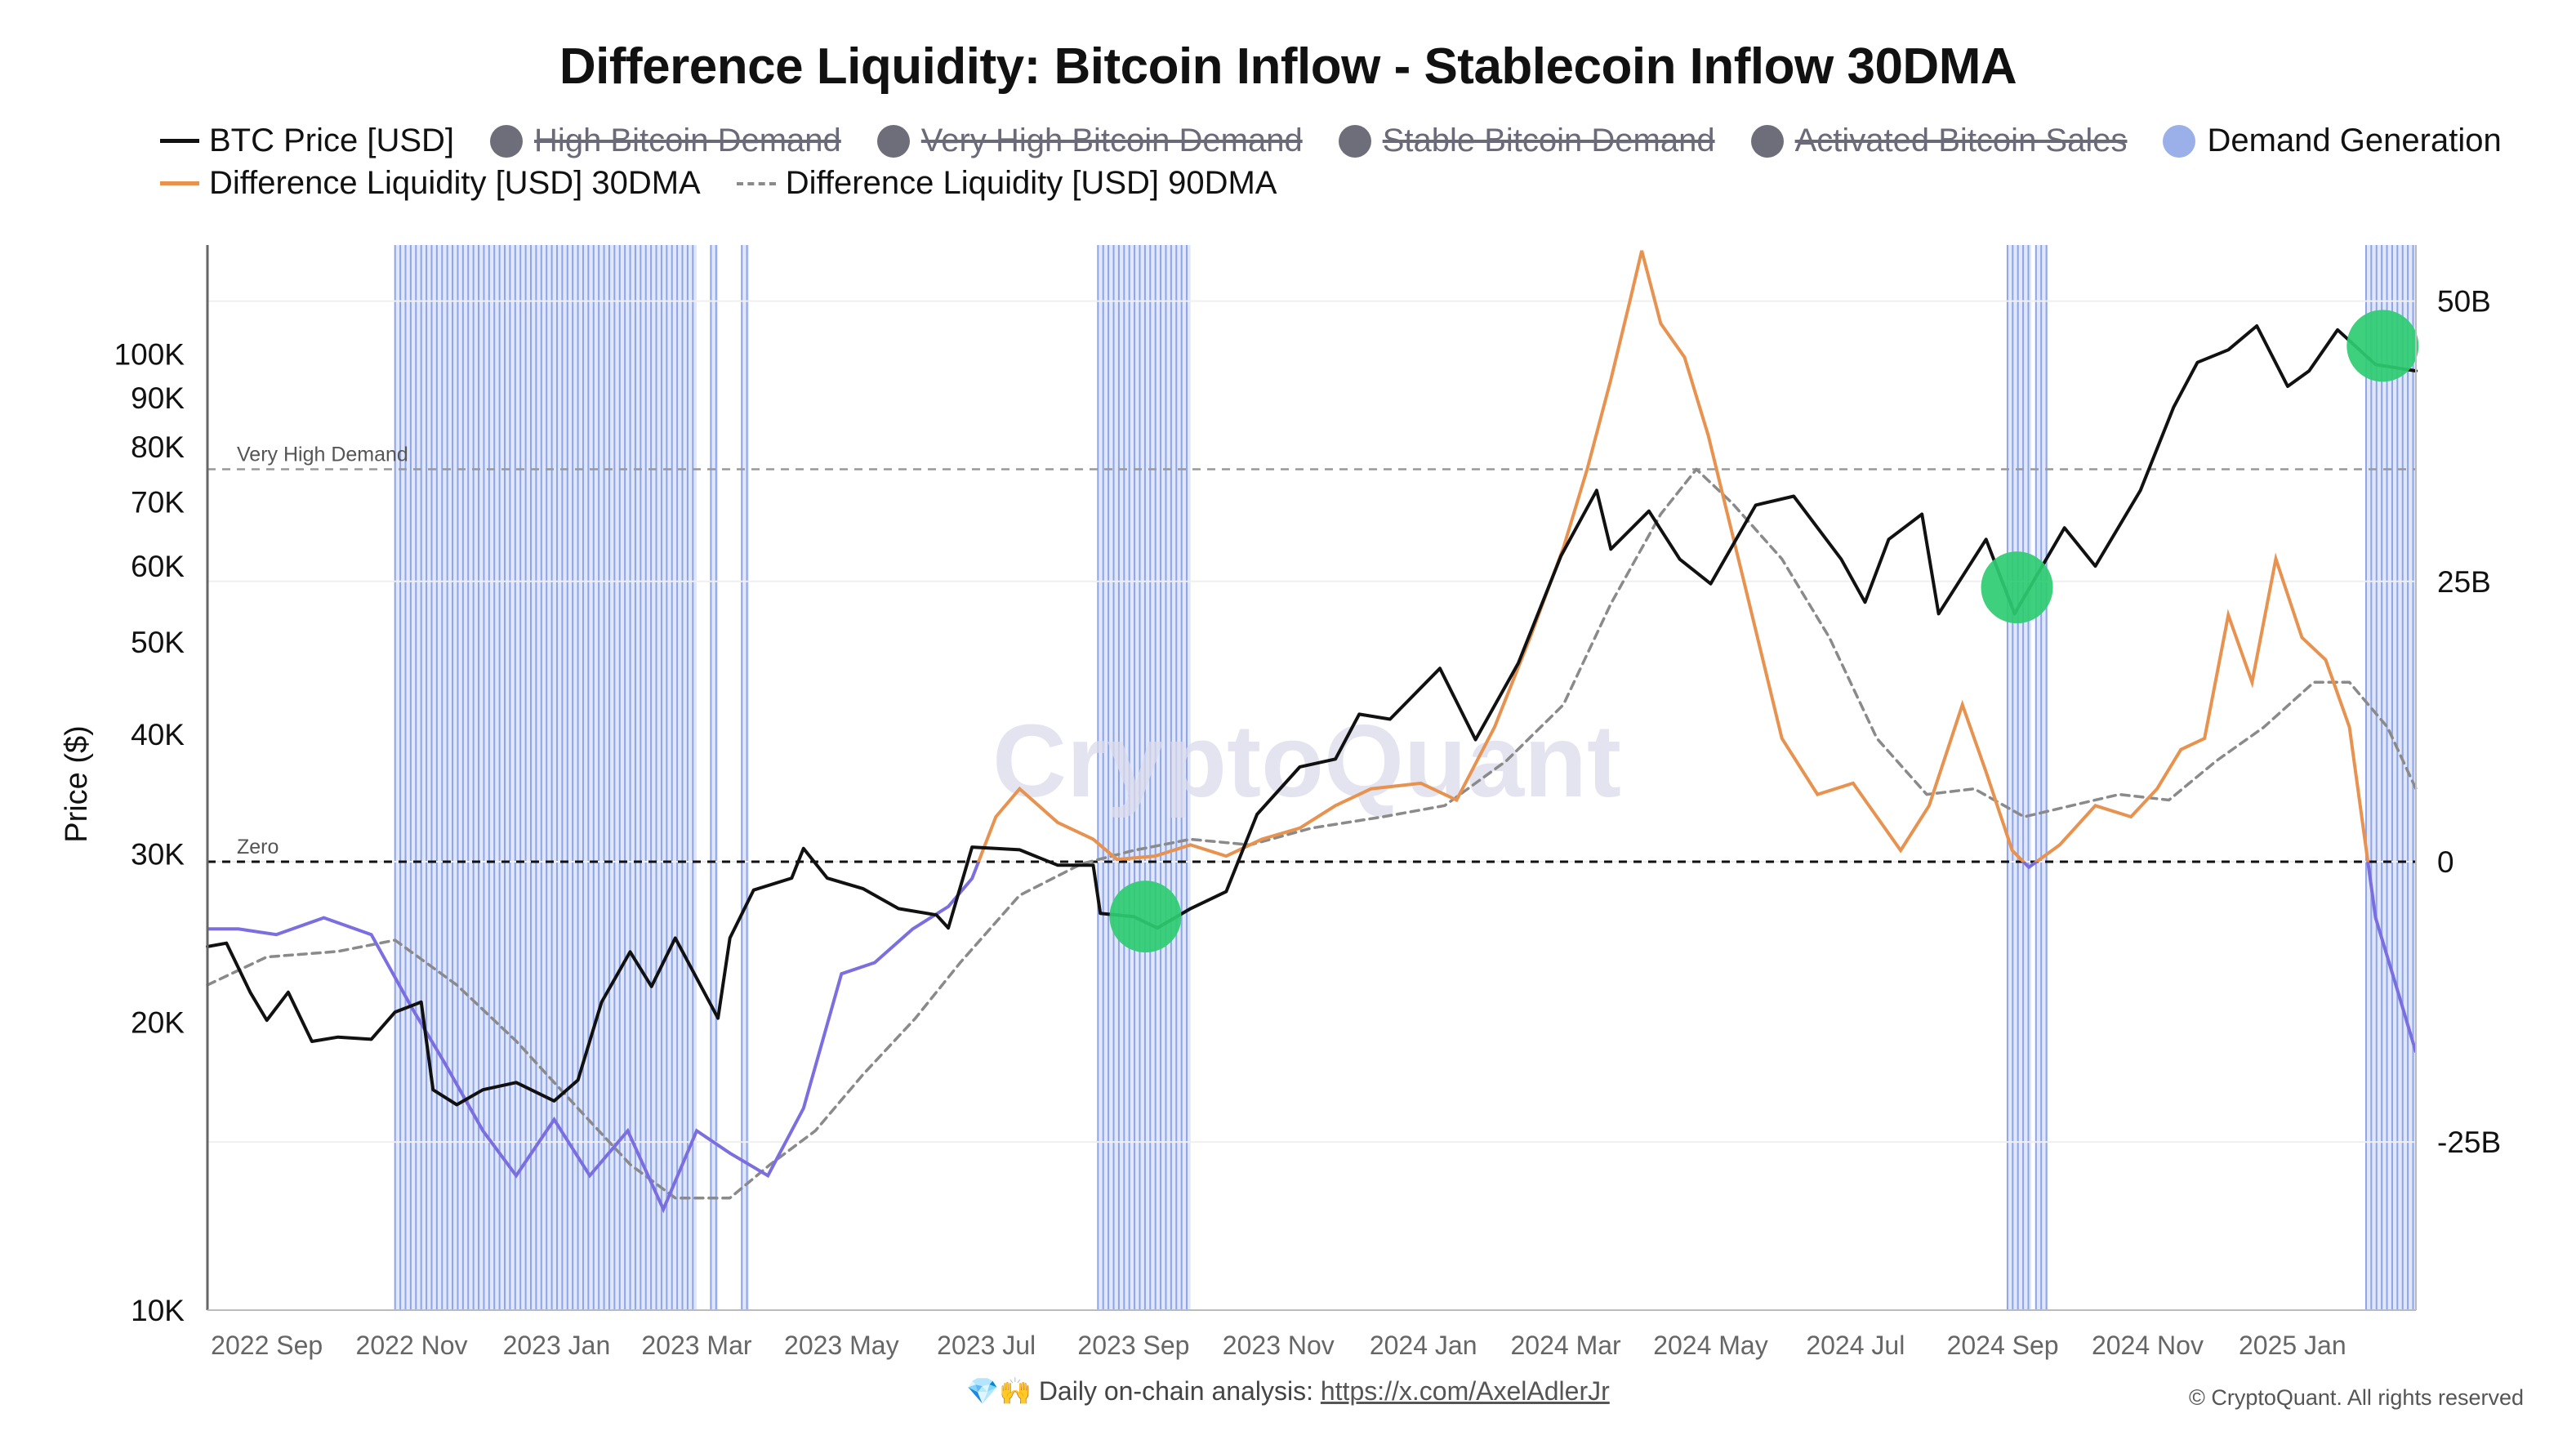 This screenshot has height=1449, width=2576. I want to click on y-left-tick-label: 90K, so click(158, 398).